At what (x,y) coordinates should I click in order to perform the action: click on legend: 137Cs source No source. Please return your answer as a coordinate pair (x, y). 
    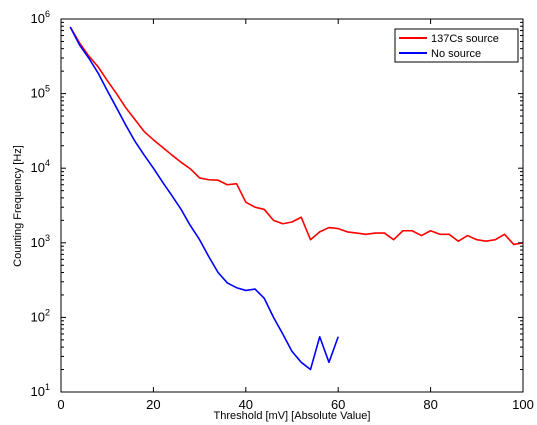
    Looking at the image, I should click on (456, 45).